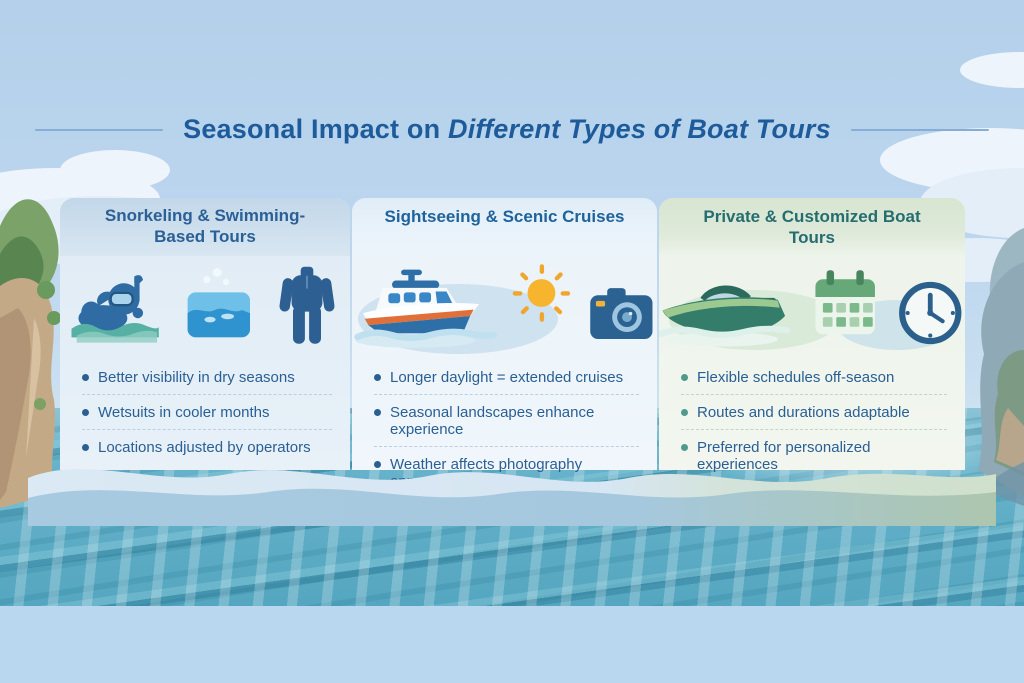  I want to click on tour-boat-icon, so click(425, 308).